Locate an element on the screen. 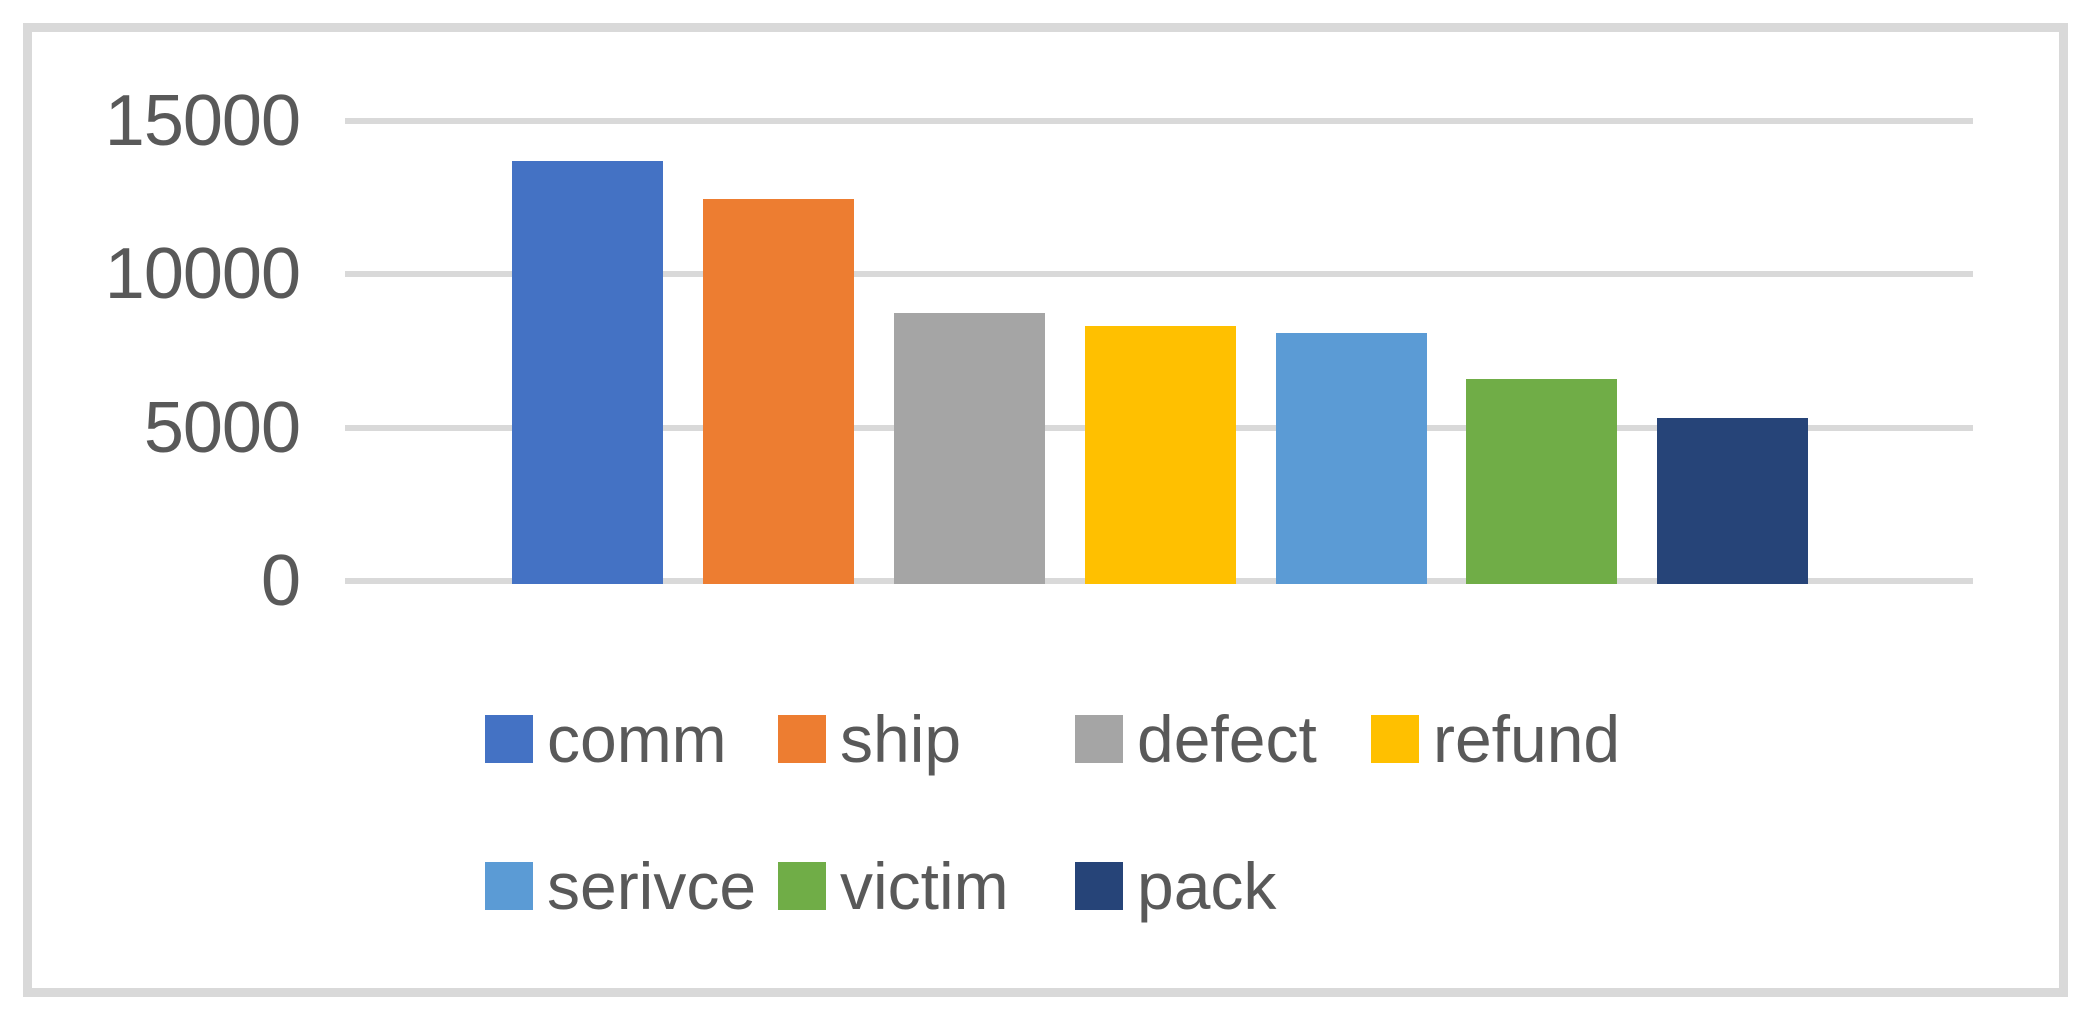 Image resolution: width=2088 pixels, height=1019 pixels. legend-swatch-refund is located at coordinates (1395, 739).